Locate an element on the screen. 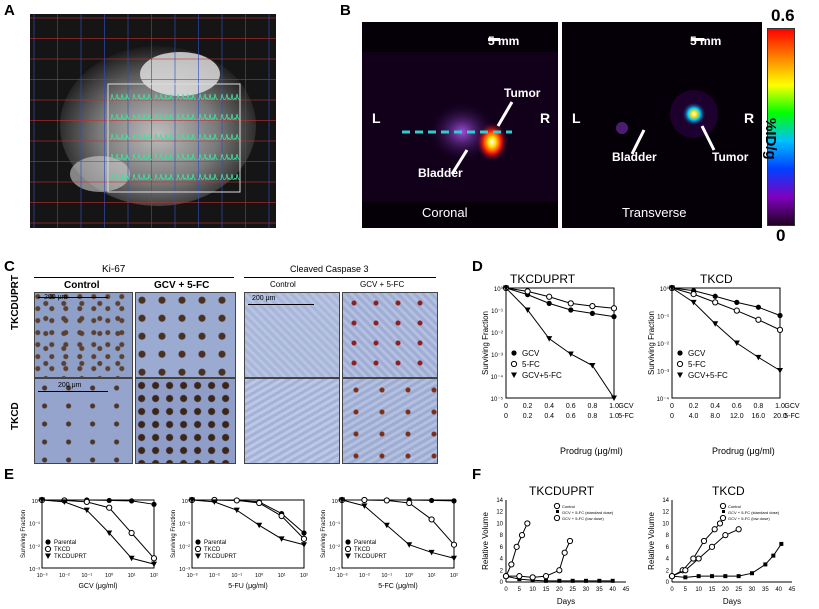 The height and width of the screenshot is (609, 819). d-xtick-label-gcv: 0.4 is located at coordinates (715, 406).